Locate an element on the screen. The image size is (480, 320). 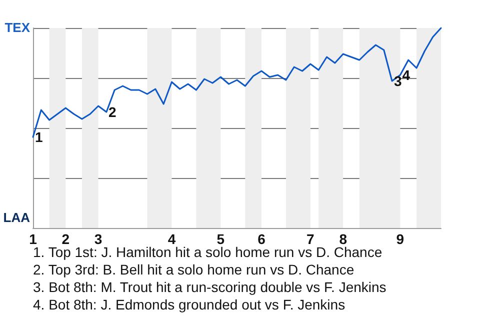
x-tick-label: 1 is located at coordinates (33, 239).